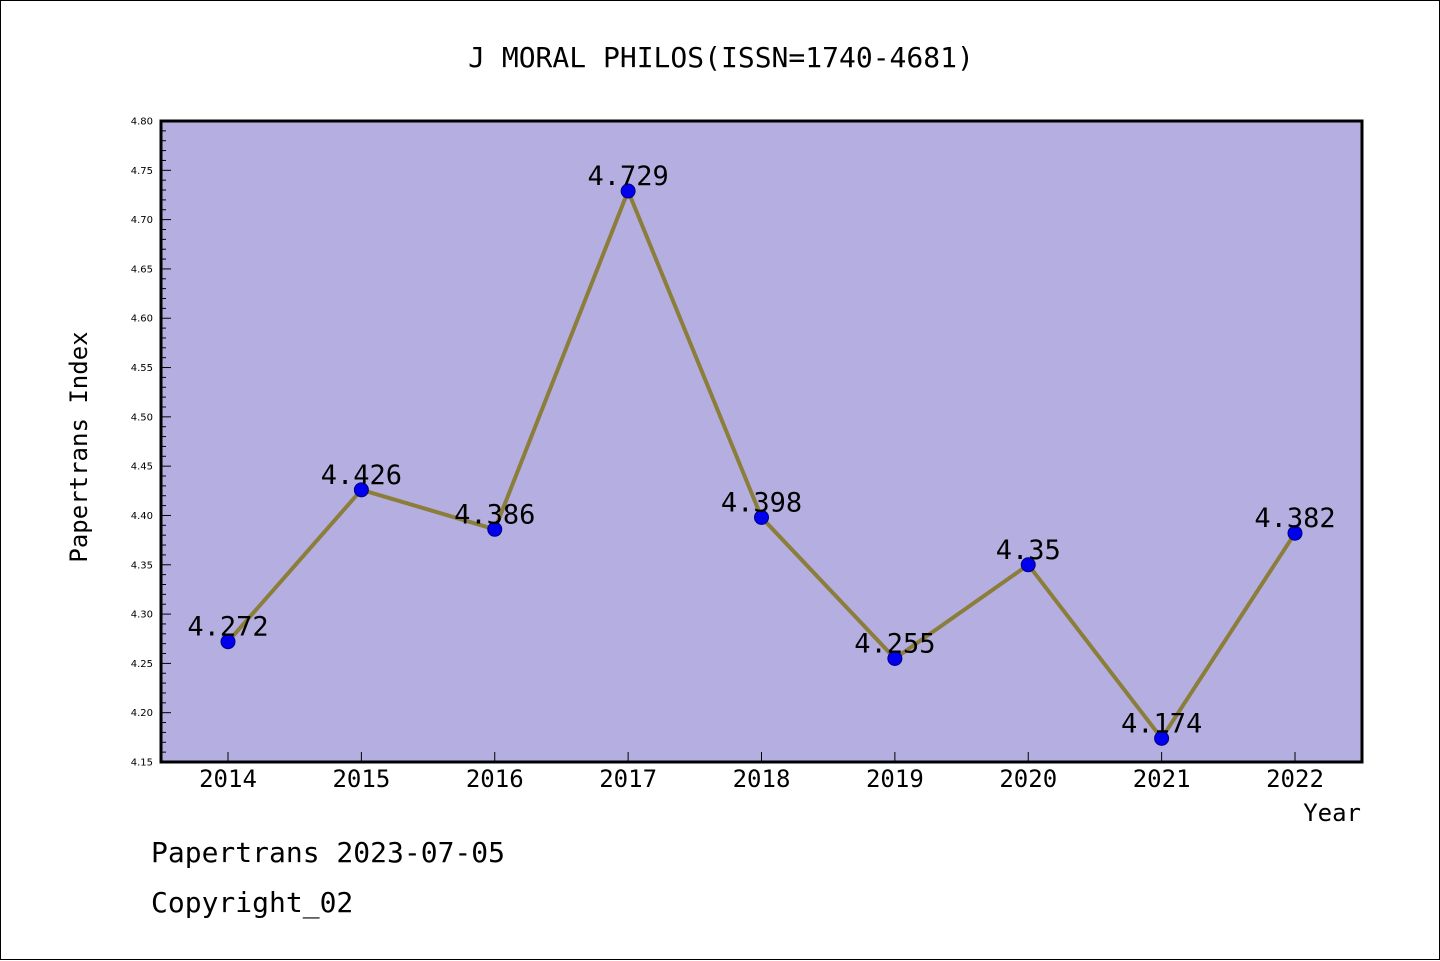 The height and width of the screenshot is (961, 1440). What do you see at coordinates (894, 643) in the screenshot?
I see `data-label: 4.255` at bounding box center [894, 643].